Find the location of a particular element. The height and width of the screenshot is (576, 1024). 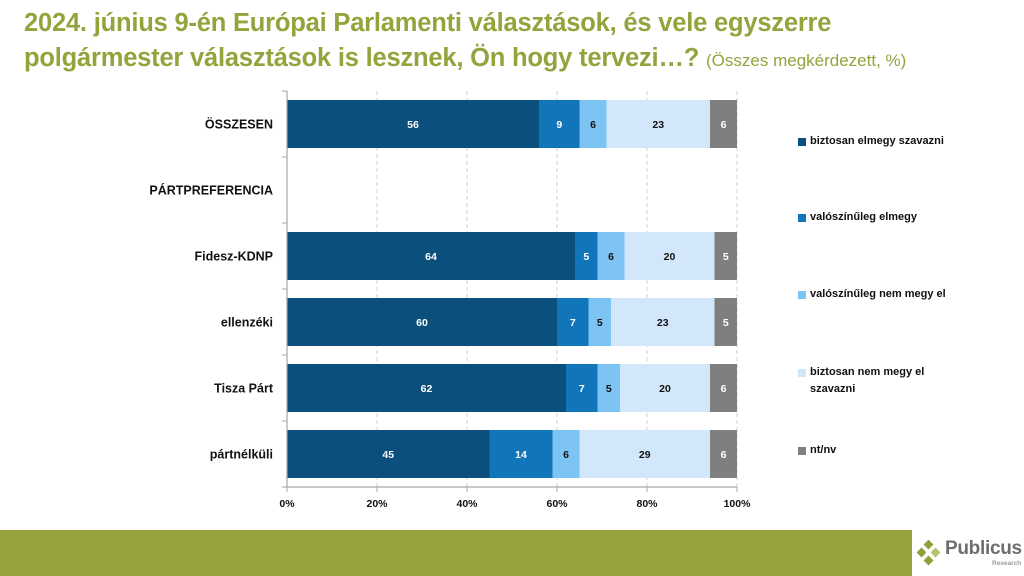

x-tick-labels: 0% 20% 40% 60% 80% 100% is located at coordinates (515, 504).